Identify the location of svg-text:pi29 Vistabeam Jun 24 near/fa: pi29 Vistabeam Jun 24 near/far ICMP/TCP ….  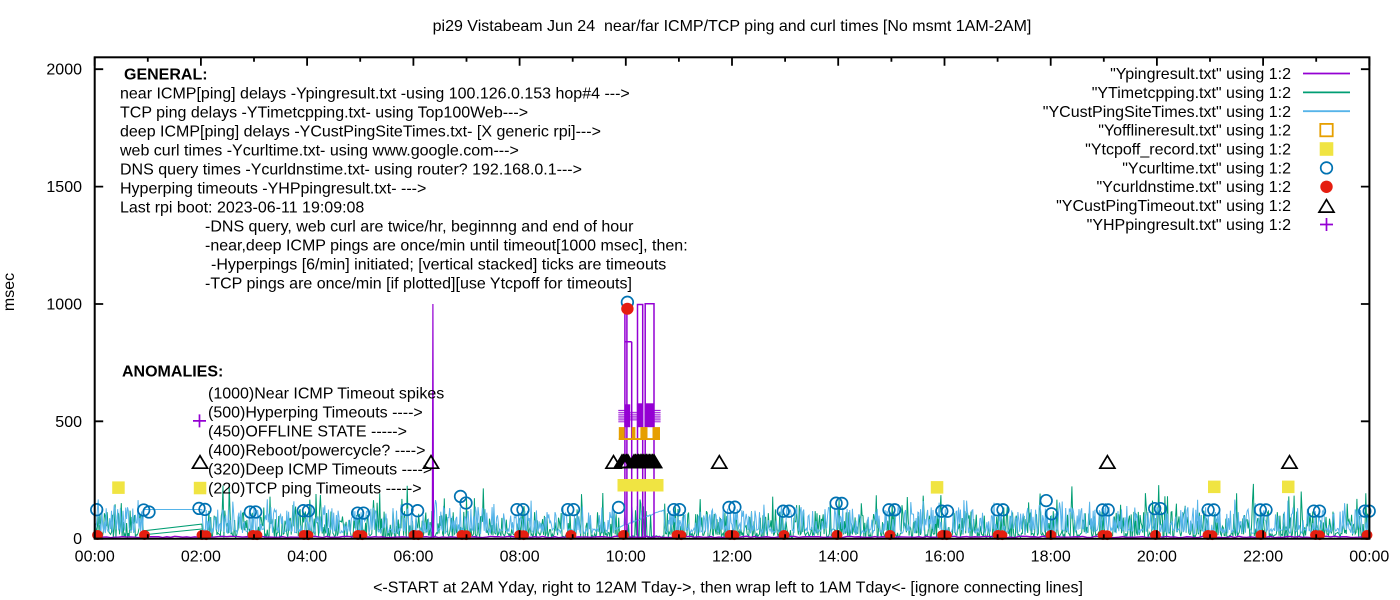
(732, 26).